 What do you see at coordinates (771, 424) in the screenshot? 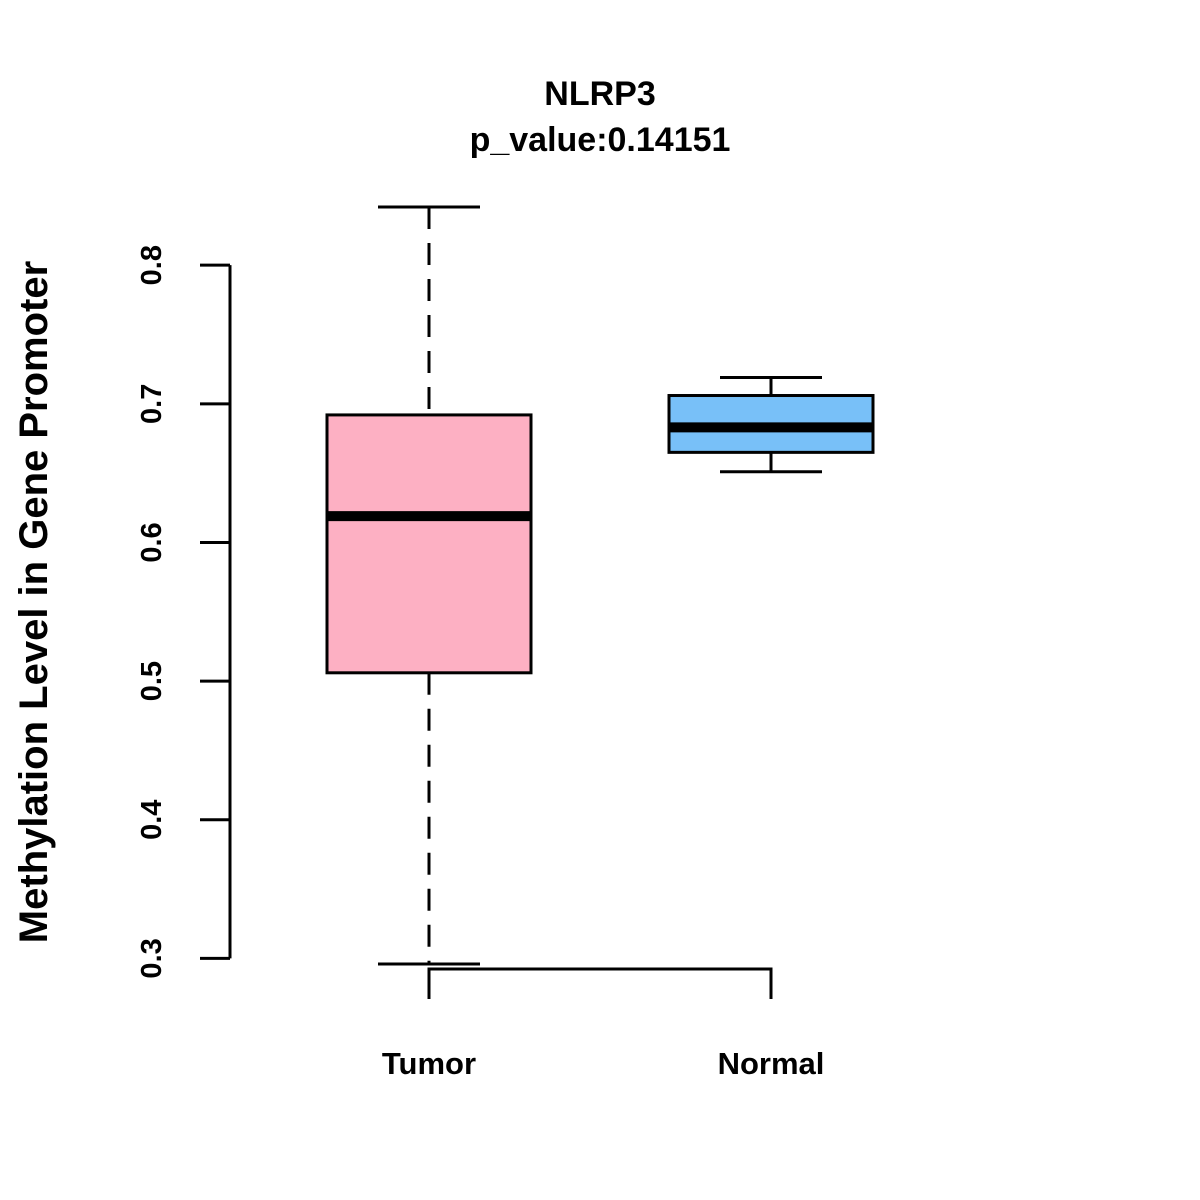
I see `box-normal` at bounding box center [771, 424].